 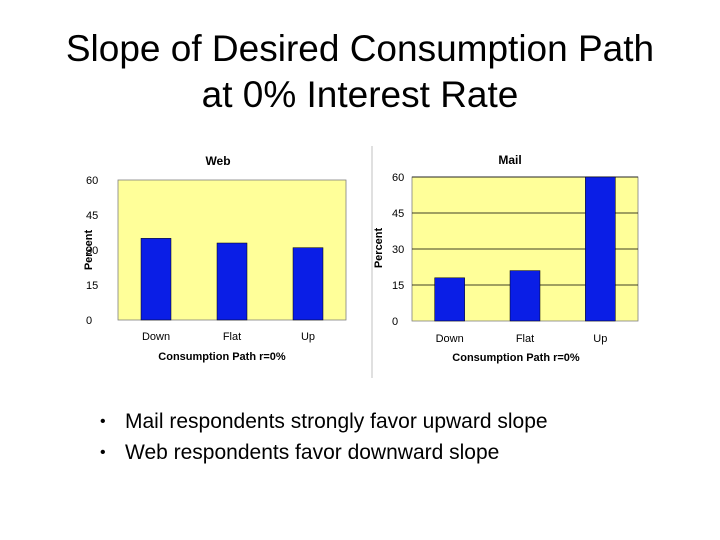 I want to click on web-bar-down, so click(x=156, y=279).